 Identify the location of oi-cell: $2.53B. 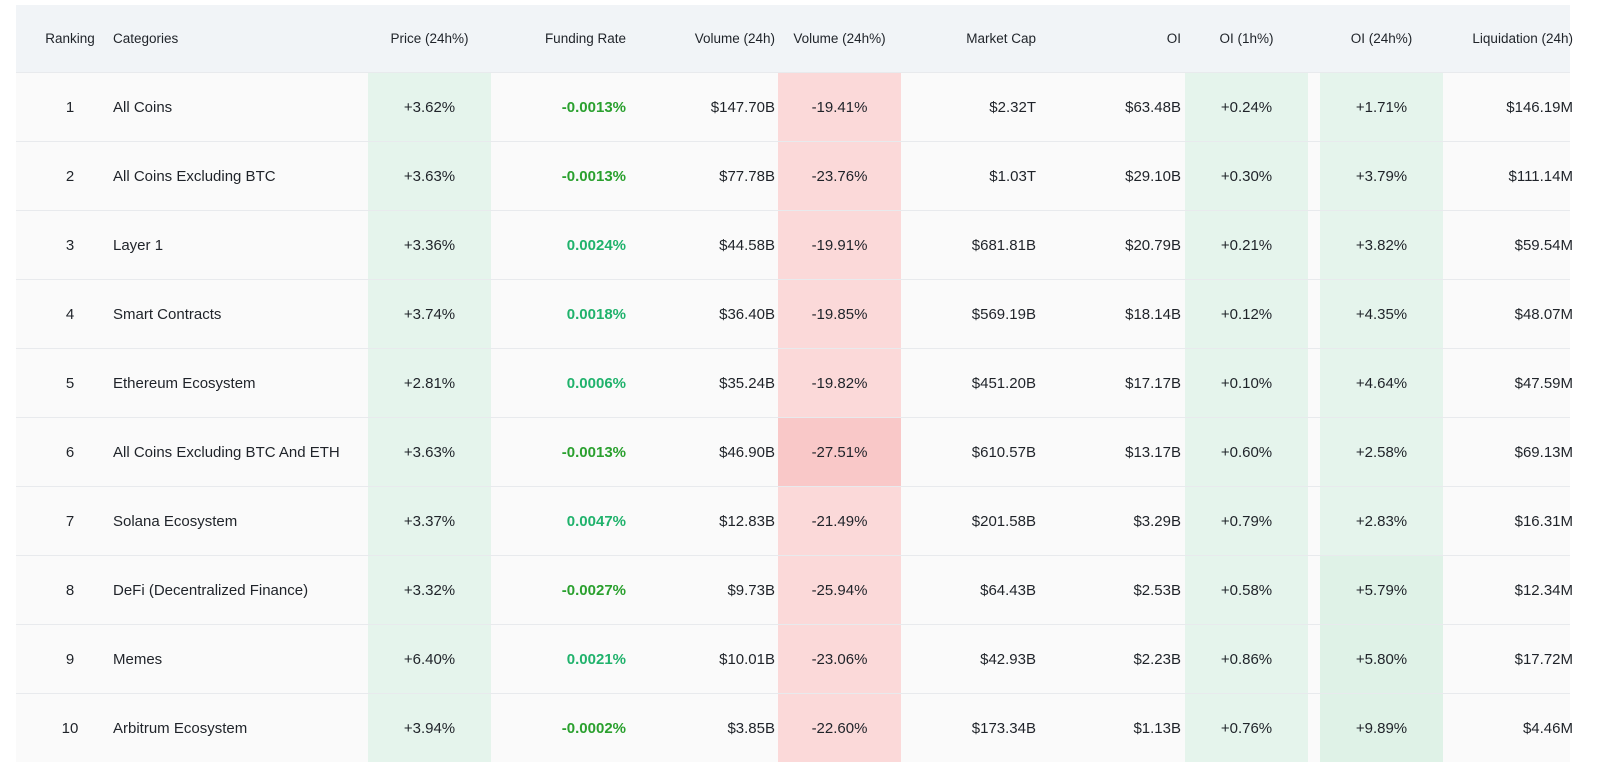
(1157, 590).